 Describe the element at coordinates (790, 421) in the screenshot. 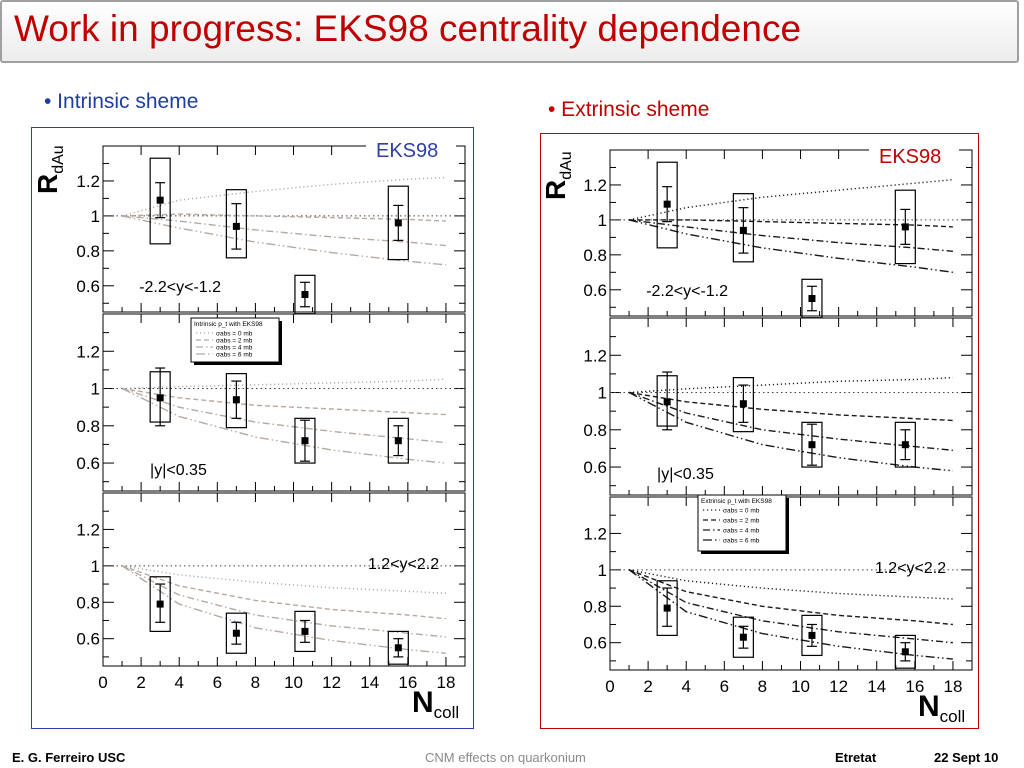

I see `model-curve-4mb` at that location.